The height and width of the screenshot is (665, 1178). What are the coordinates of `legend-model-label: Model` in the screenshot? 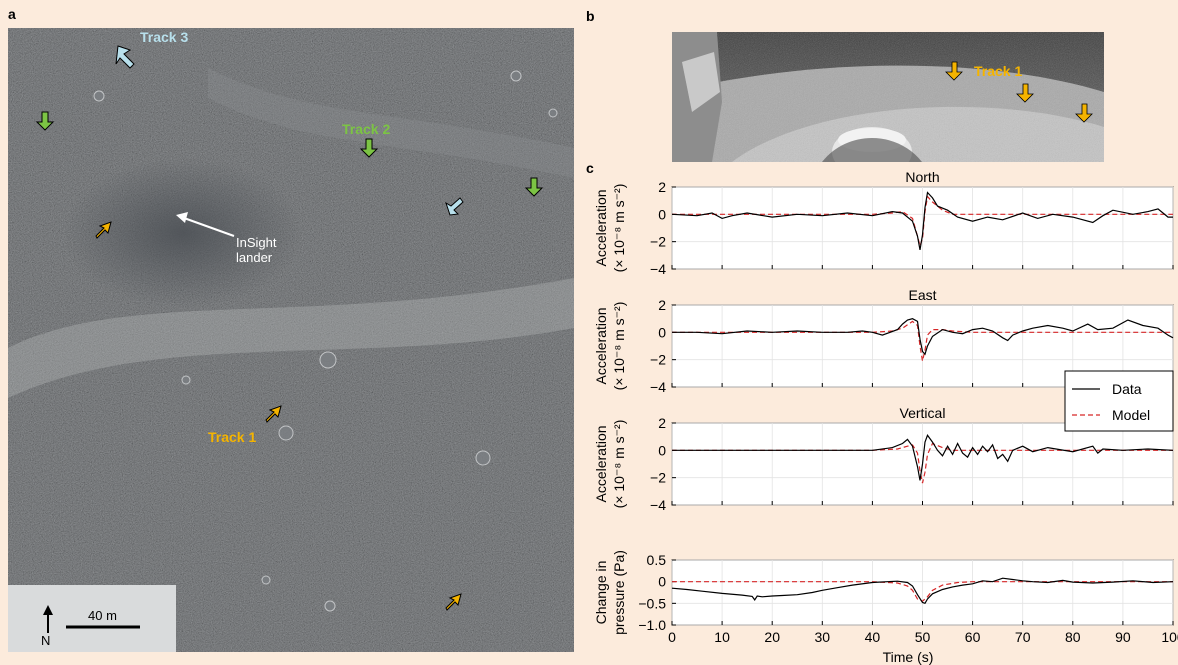 It's located at (1131, 415).